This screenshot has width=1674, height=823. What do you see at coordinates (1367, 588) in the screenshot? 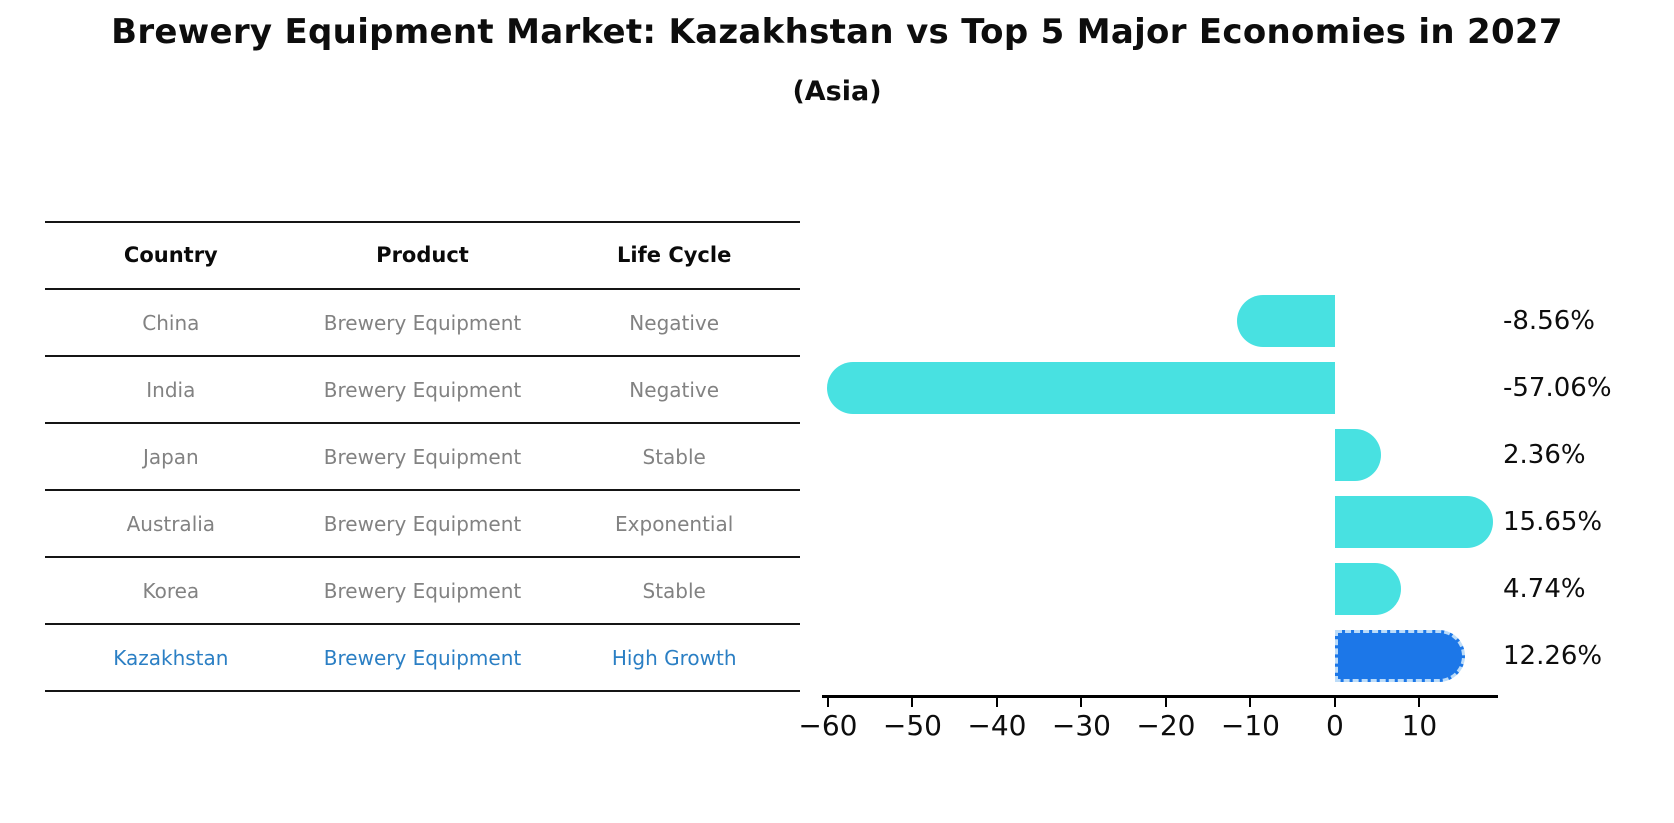
I see `bar-korea` at bounding box center [1367, 588].